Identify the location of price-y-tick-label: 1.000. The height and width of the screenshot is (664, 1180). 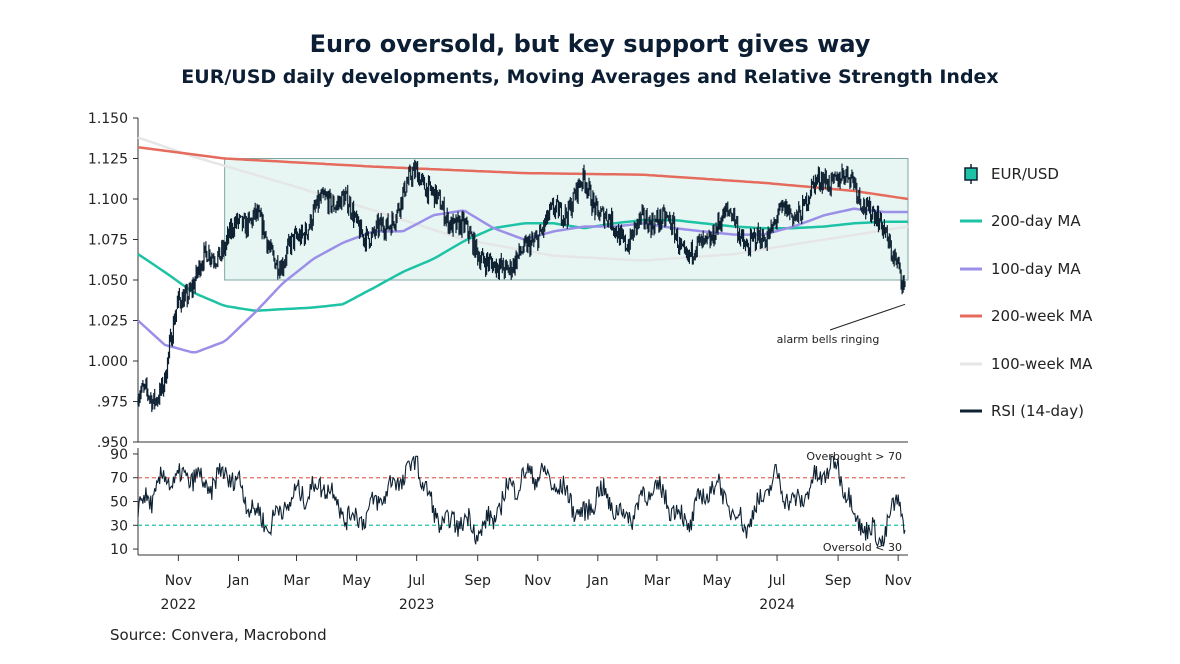
(108, 362).